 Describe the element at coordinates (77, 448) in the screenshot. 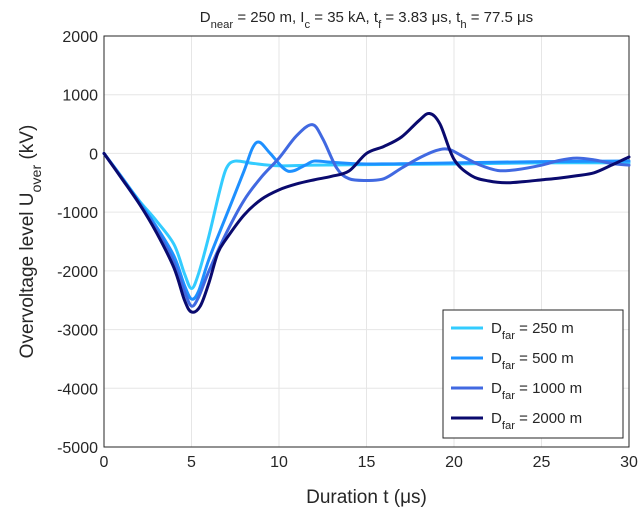

I see `y-tick-label: -5000` at that location.